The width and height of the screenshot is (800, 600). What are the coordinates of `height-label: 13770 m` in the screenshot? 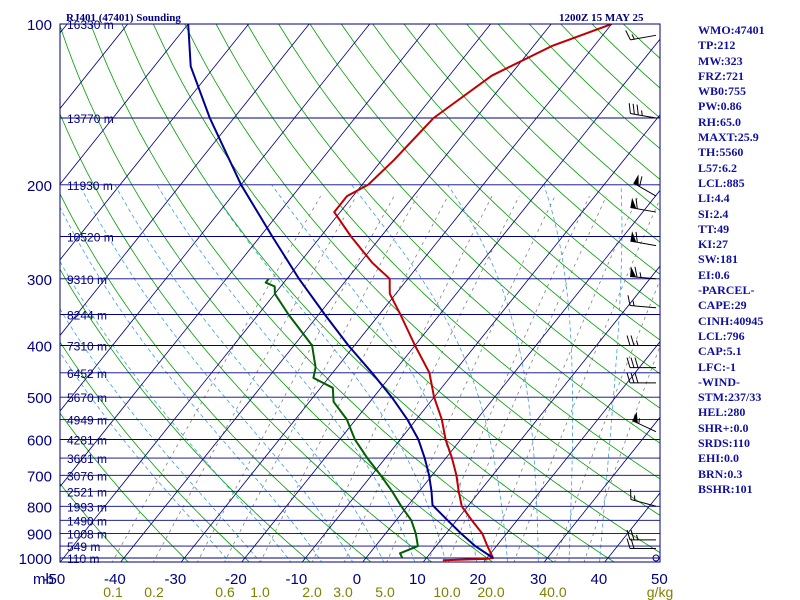 It's located at (90, 119).